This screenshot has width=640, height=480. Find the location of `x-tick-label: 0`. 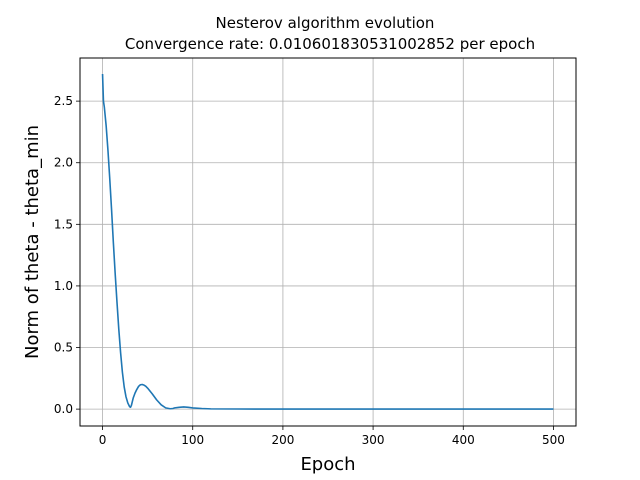

x-tick-label: 0 is located at coordinates (103, 440).